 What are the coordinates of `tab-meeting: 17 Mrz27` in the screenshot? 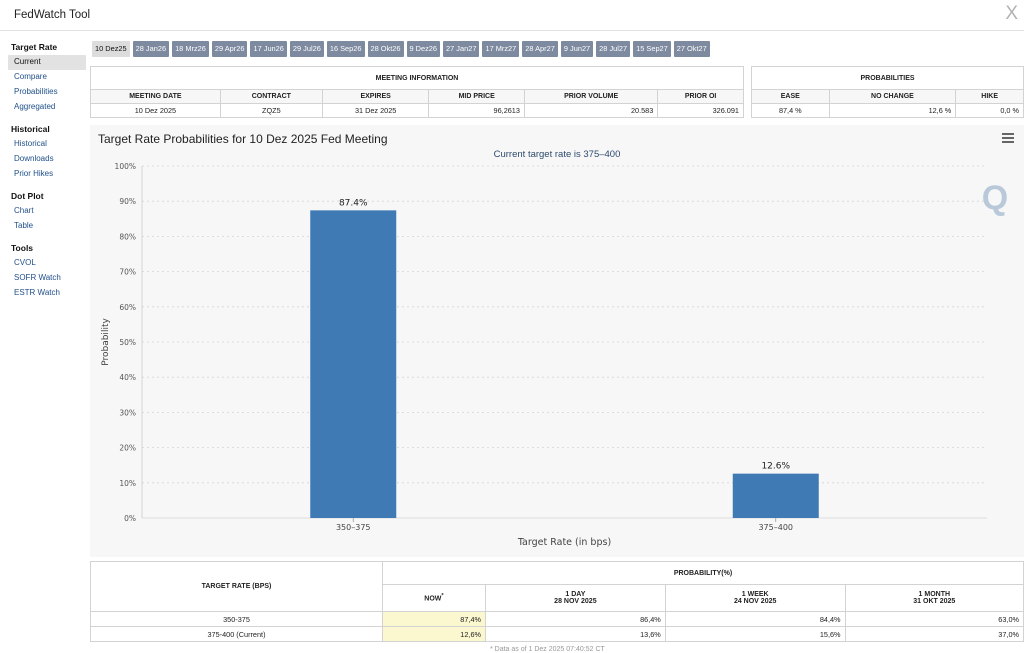 It's located at (501, 49).